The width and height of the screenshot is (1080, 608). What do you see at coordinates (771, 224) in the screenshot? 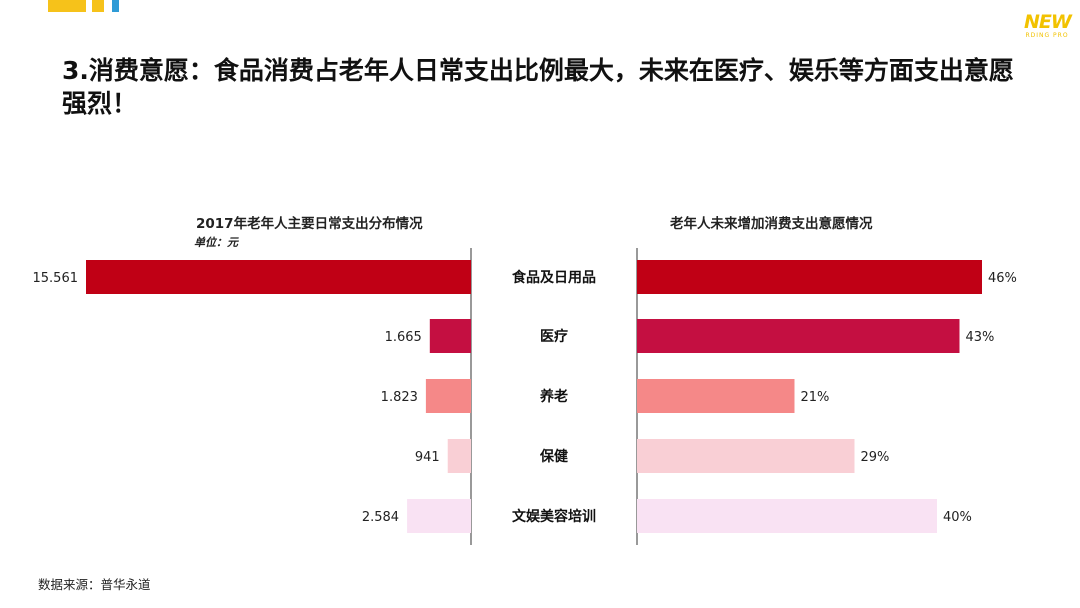
I see `right-chart-title: 老年人未来增加消费支出意愿情况` at bounding box center [771, 224].